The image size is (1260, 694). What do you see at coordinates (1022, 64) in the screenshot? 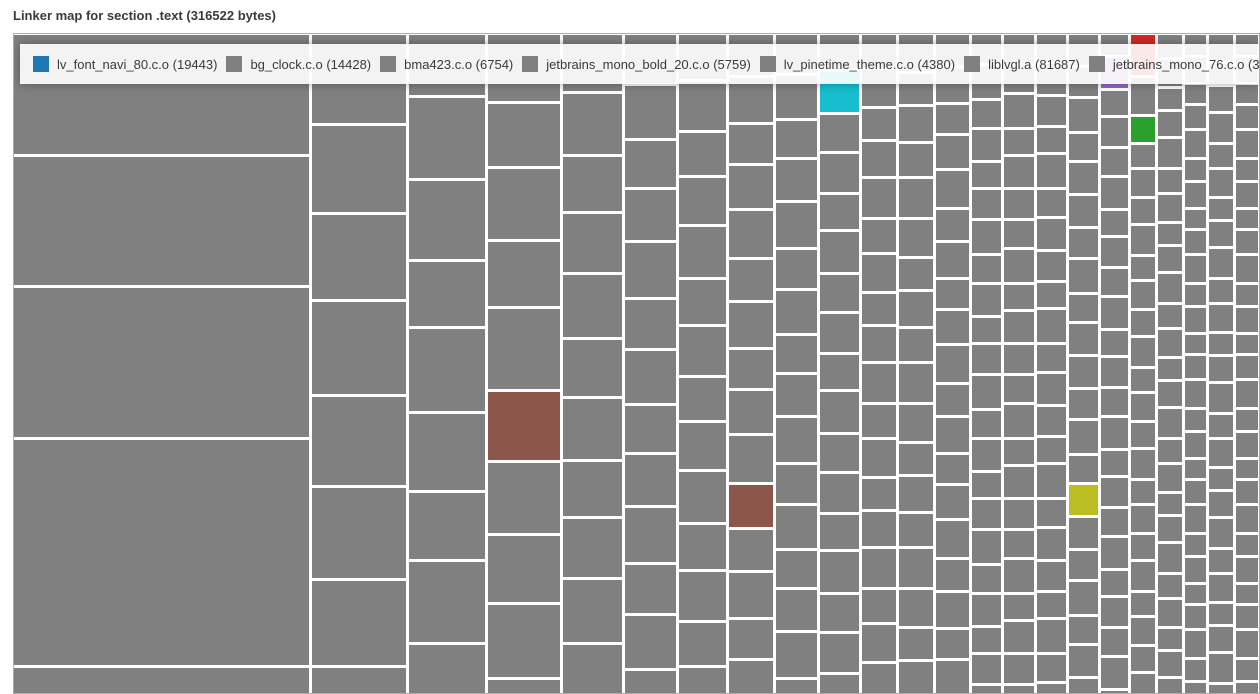
I see `legend-item: liblvgl.a (81687)` at bounding box center [1022, 64].